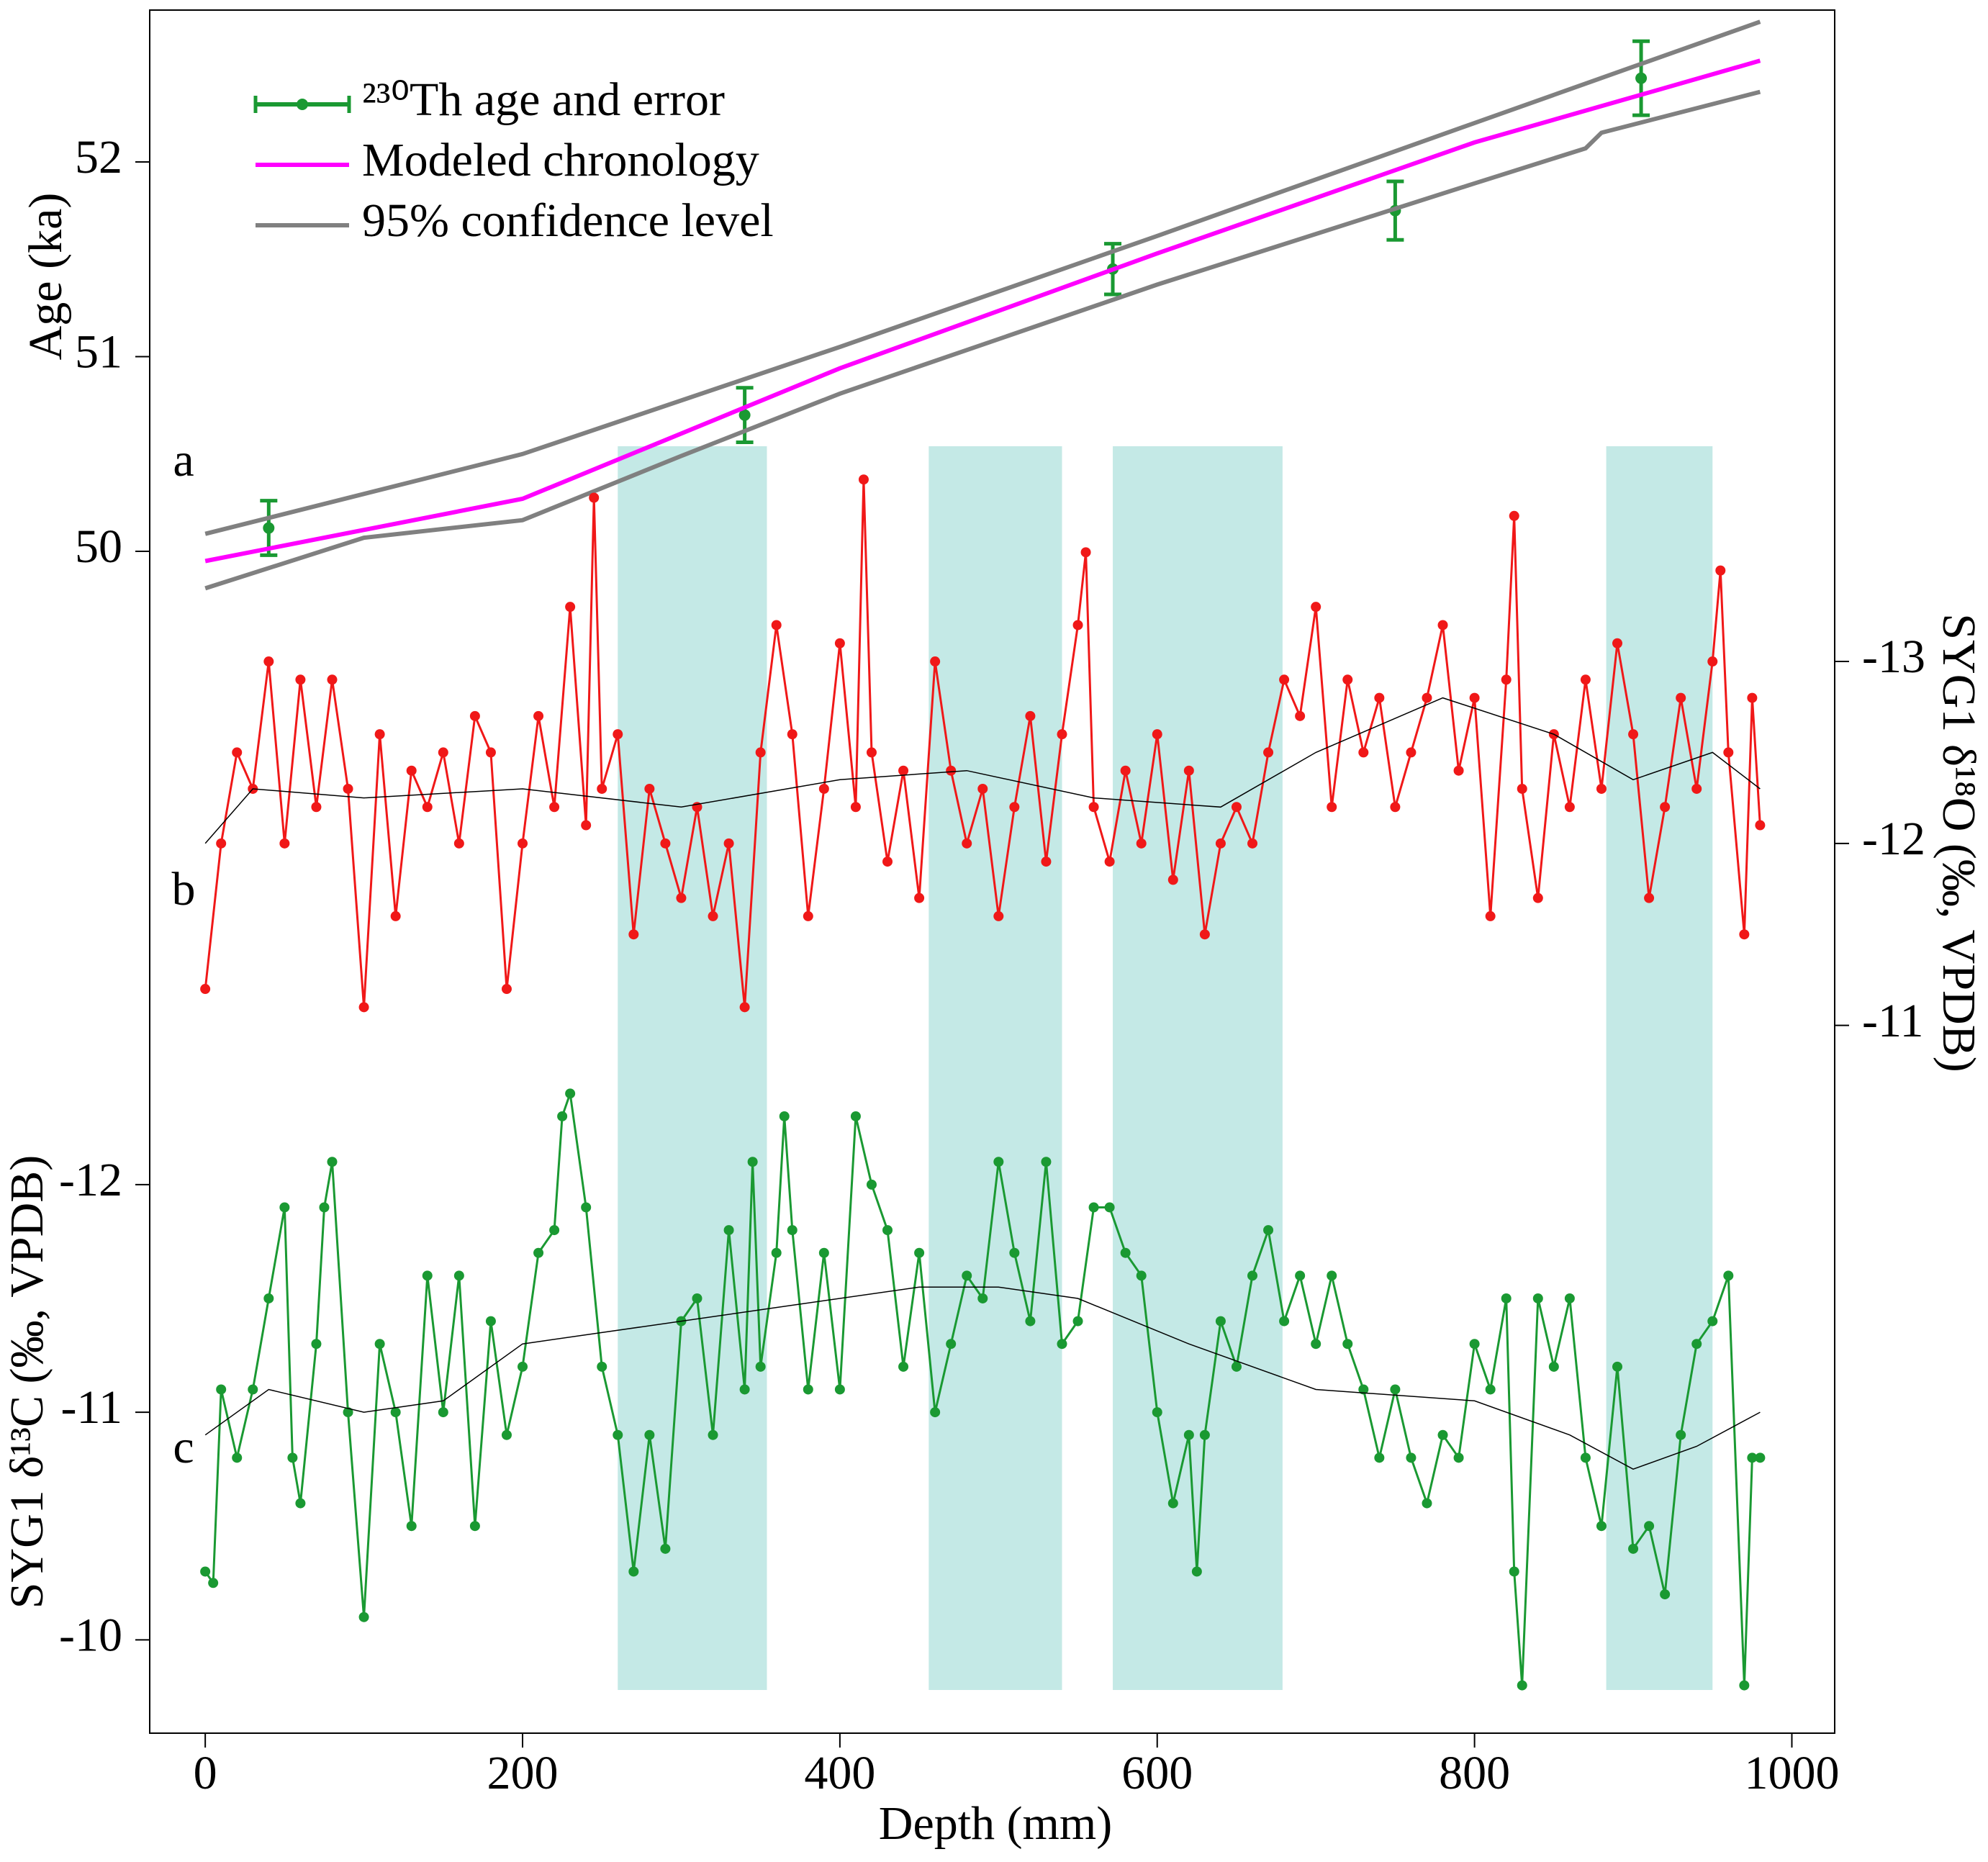  What do you see at coordinates (1660, 1068) in the screenshot?
I see `shaded-band` at bounding box center [1660, 1068].